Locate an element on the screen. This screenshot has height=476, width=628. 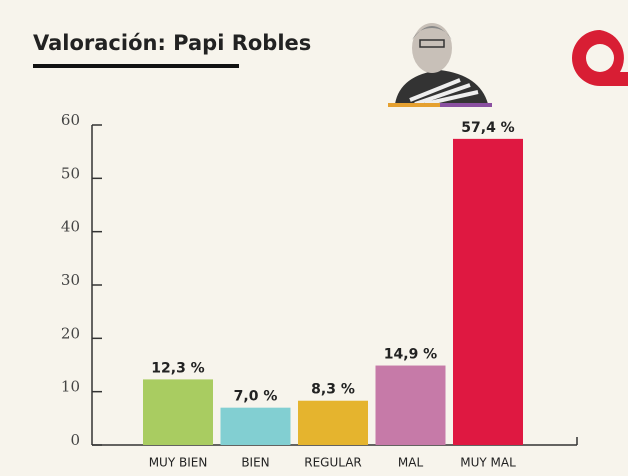
y-tick-label: 40 is located at coordinates (70, 227).